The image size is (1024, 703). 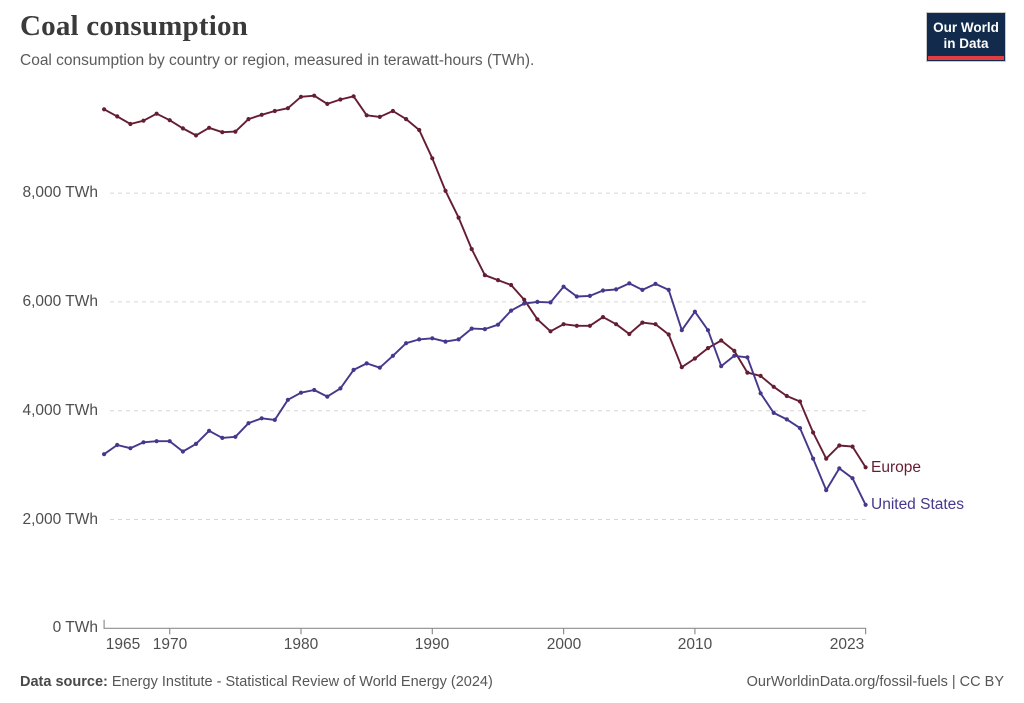 What do you see at coordinates (847, 682) in the screenshot?
I see `footer-link: OurWorldinData.org/fossil-fuels` at bounding box center [847, 682].